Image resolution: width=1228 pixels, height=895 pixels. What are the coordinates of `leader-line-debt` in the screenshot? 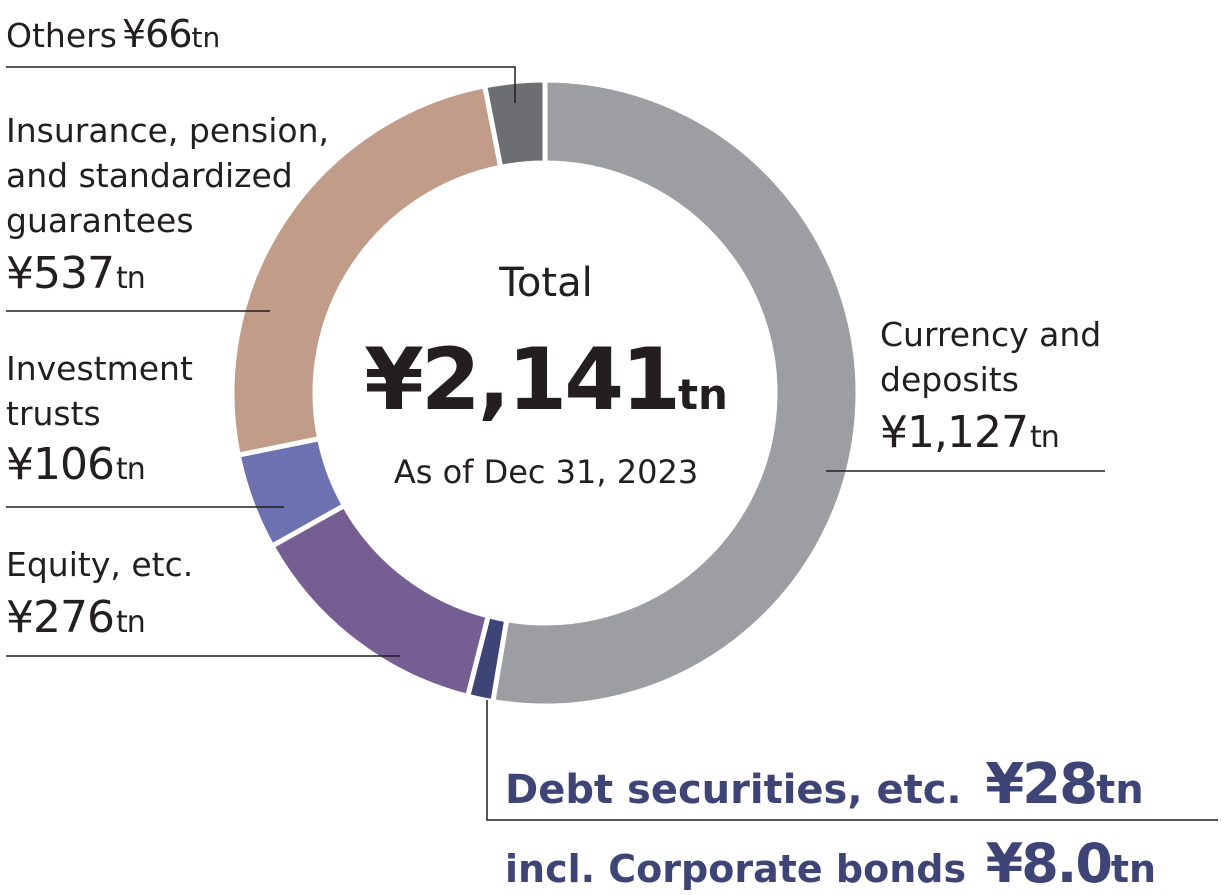 It's located at (852, 760).